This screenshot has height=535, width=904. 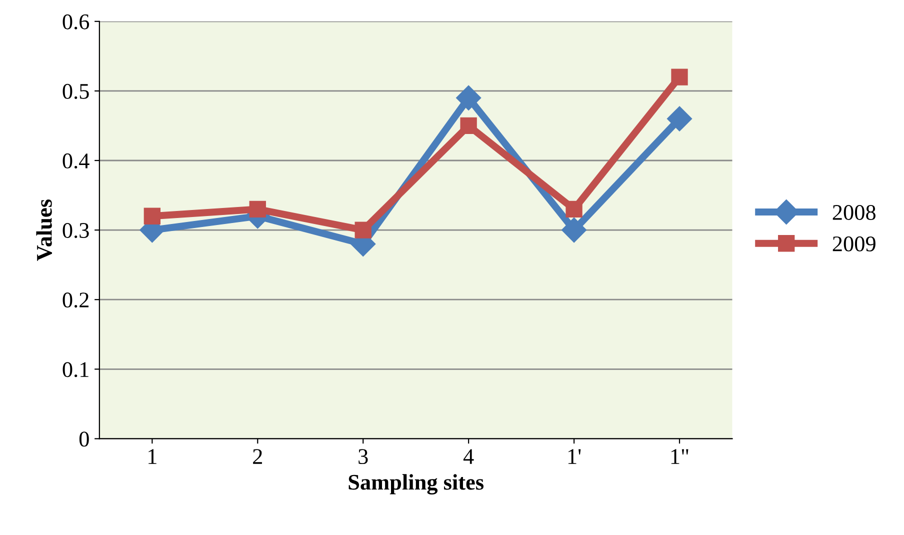 What do you see at coordinates (679, 456) in the screenshot?
I see `x-tick-label: 1"` at bounding box center [679, 456].